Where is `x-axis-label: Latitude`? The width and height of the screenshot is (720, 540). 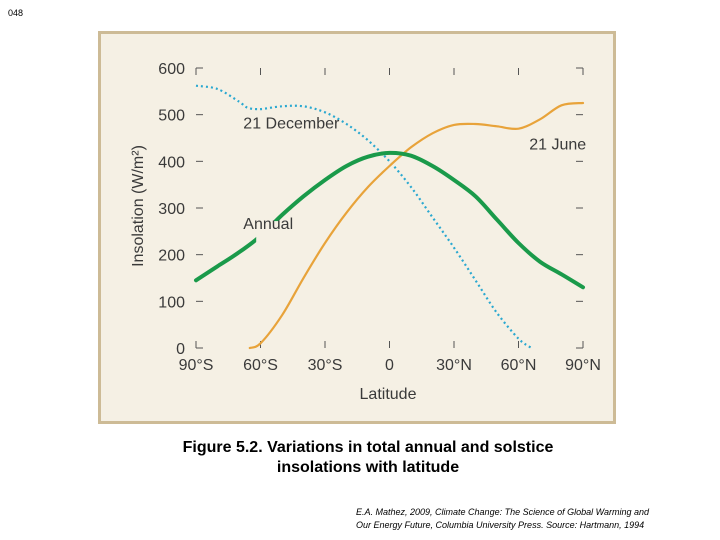 x-axis-label: Latitude is located at coordinates (388, 394).